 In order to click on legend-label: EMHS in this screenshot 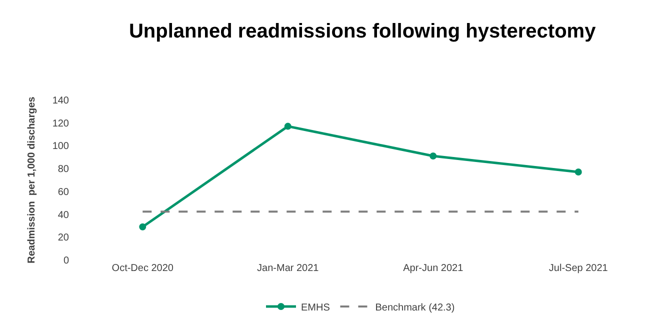, I will do `click(315, 308)`.